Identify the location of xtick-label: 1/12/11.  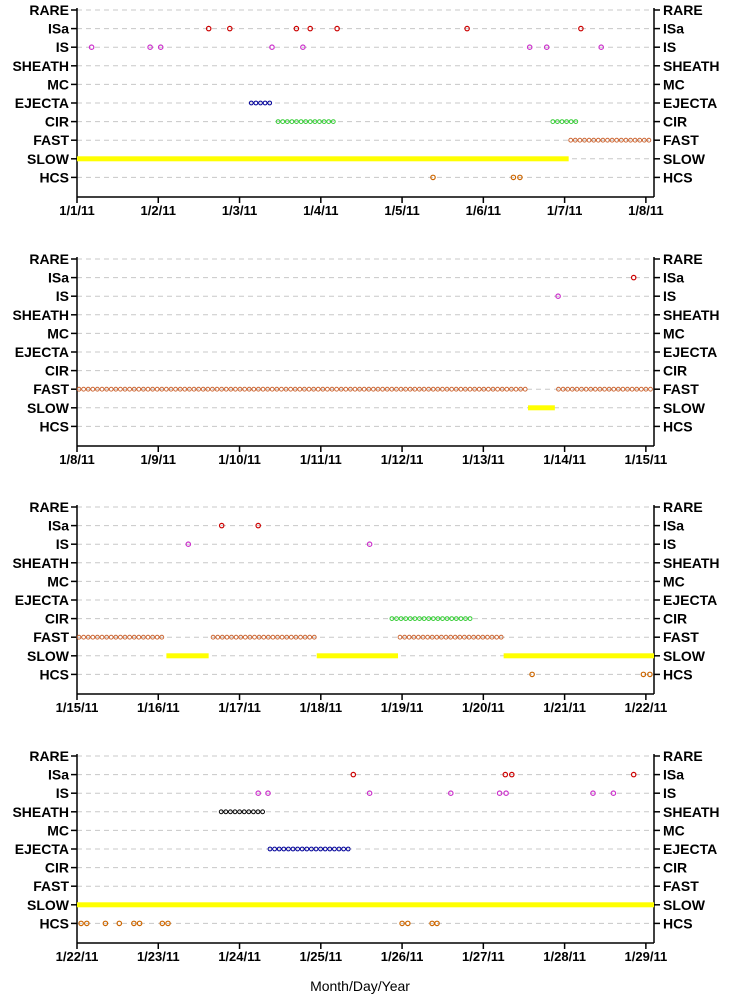
(402, 459).